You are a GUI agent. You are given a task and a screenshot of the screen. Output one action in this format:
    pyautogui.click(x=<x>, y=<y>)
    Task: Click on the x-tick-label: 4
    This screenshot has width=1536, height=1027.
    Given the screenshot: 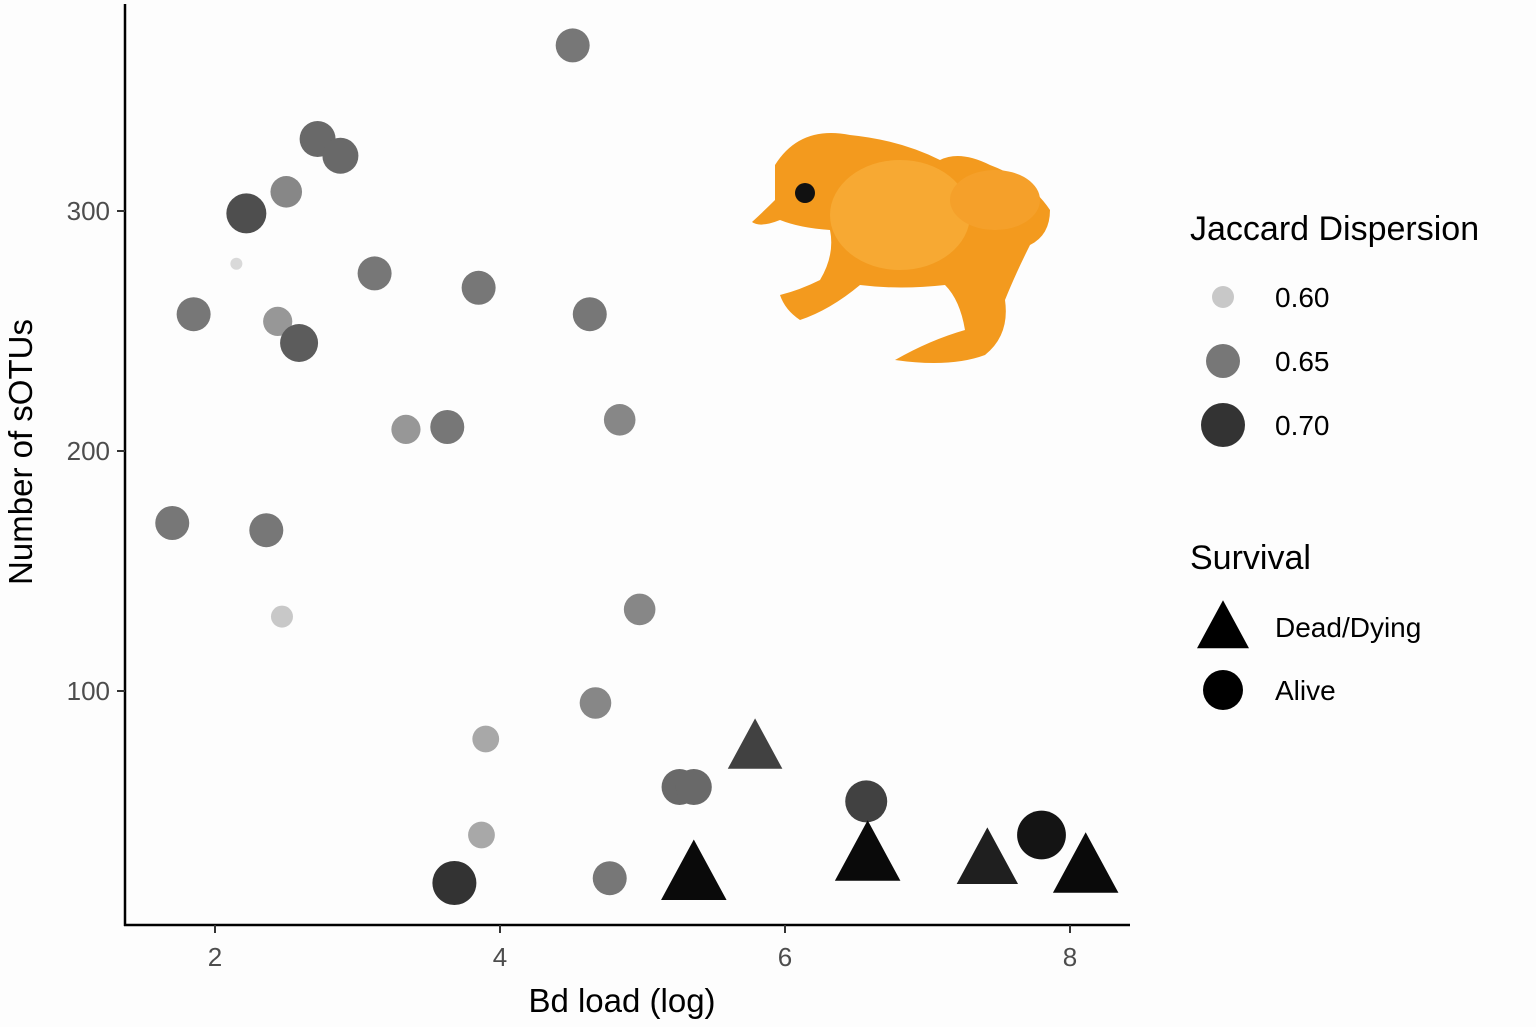 What is the action you would take?
    pyautogui.click(x=500, y=957)
    